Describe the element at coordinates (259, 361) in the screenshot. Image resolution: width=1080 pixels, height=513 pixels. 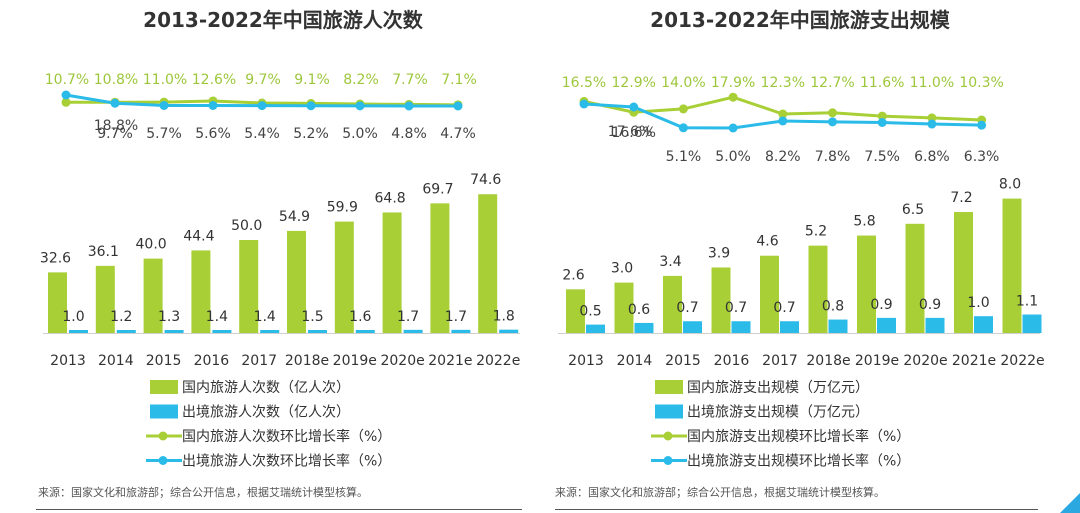
I see `chart-1-x-tick-label: 2017` at that location.